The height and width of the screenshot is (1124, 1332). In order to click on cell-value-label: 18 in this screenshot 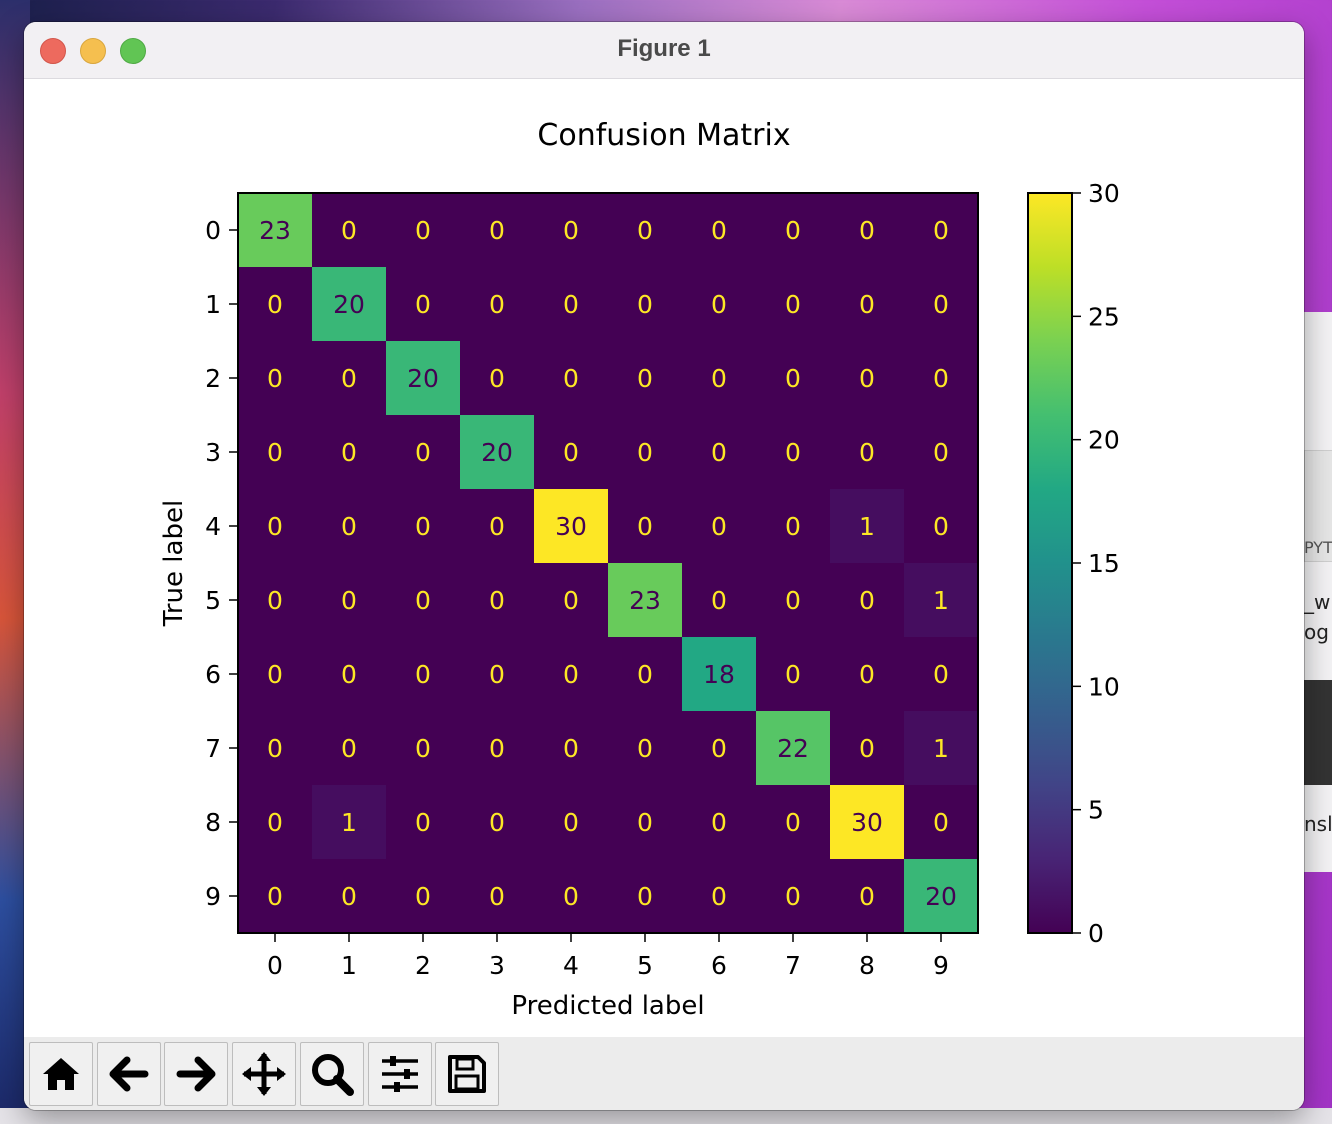, I will do `click(719, 674)`.